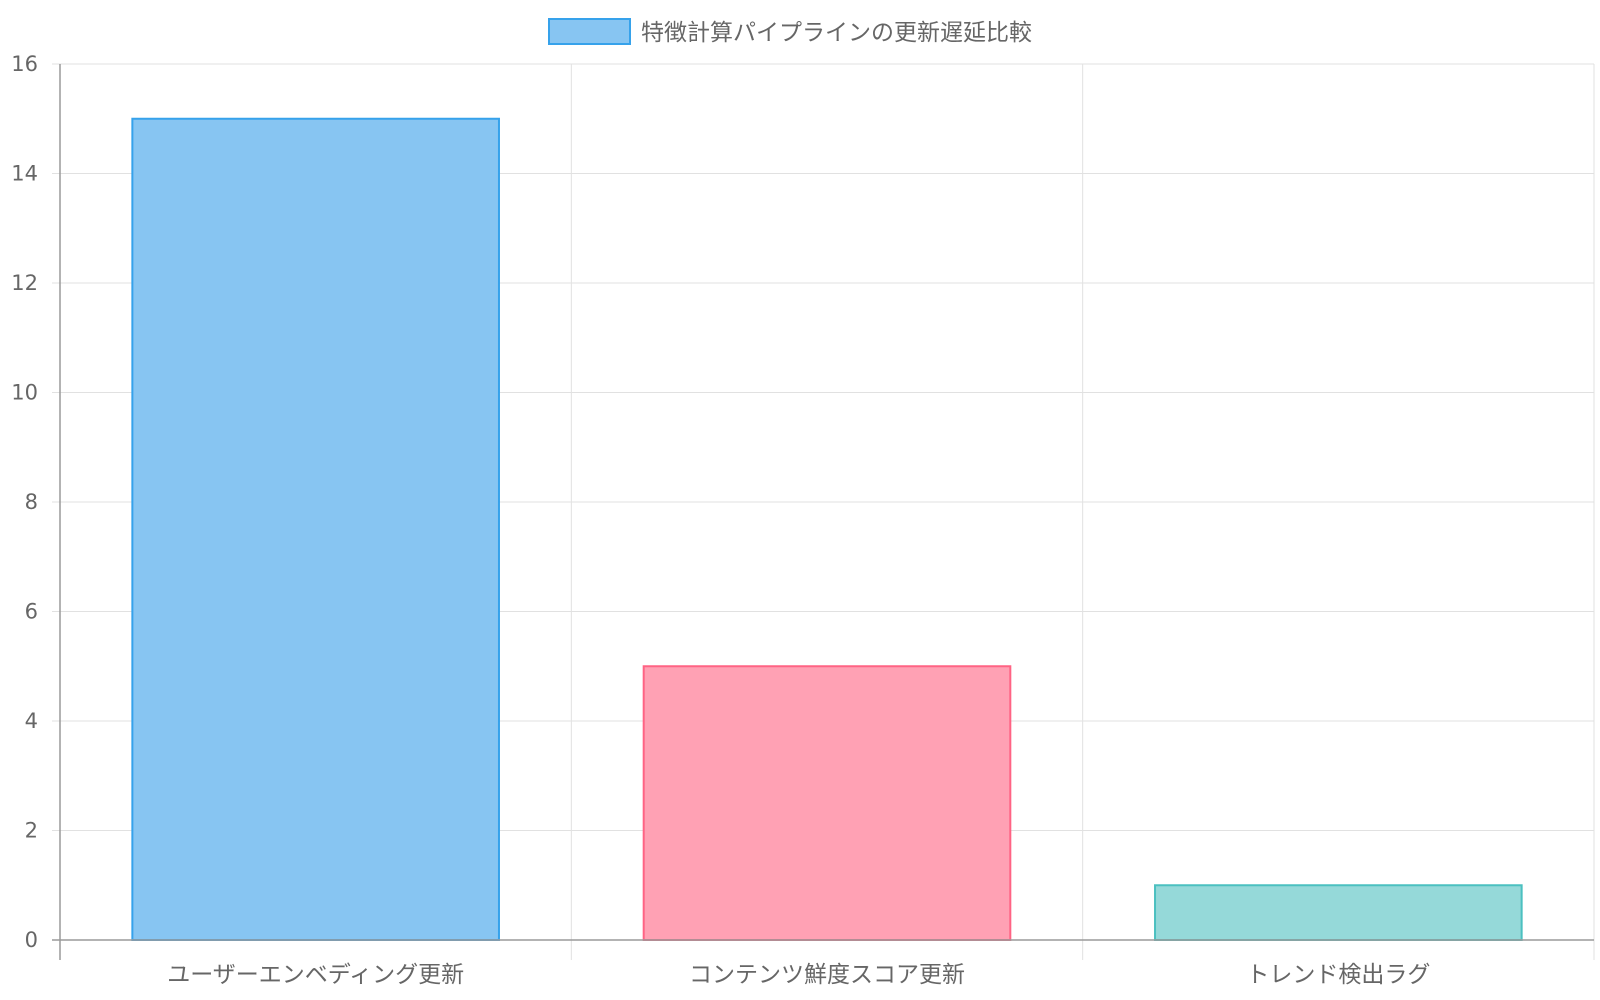  I want to click on y-tick-label: 16, so click(24, 64).